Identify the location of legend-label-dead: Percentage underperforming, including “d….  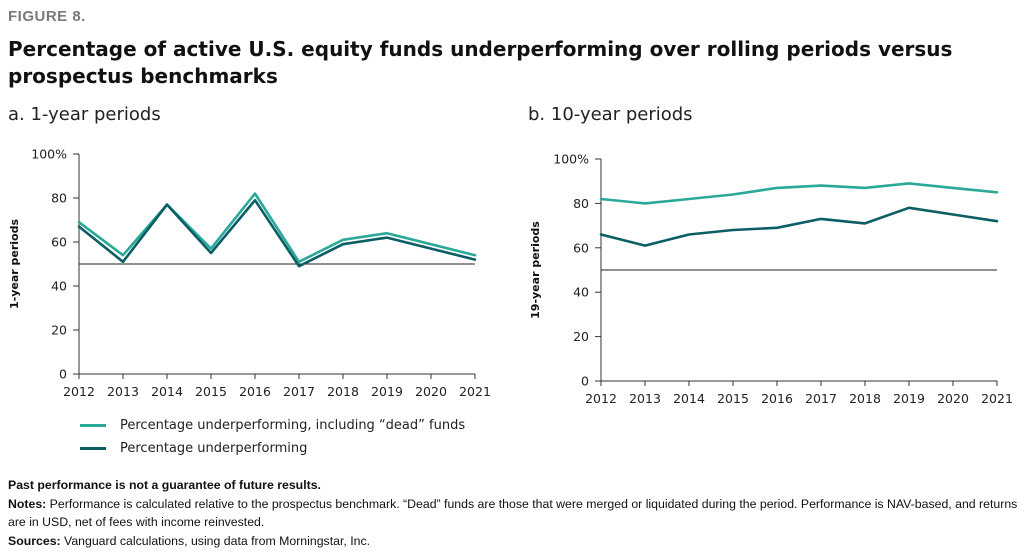
(293, 425).